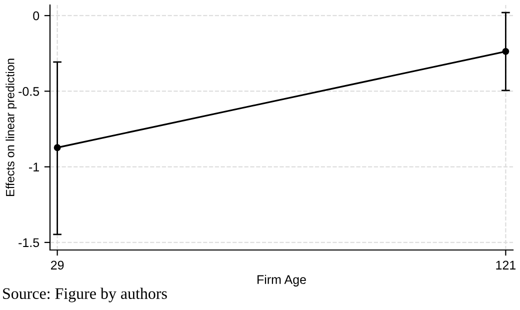 The width and height of the screenshot is (520, 310). What do you see at coordinates (57, 265) in the screenshot?
I see `x-tick-label: 29` at bounding box center [57, 265].